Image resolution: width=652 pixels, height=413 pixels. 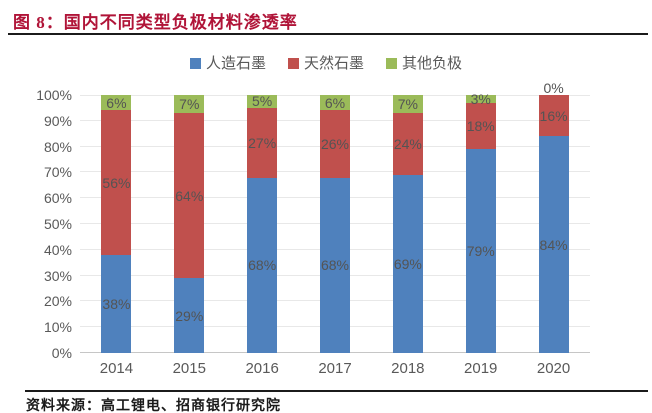 What do you see at coordinates (57, 249) in the screenshot?
I see `y-tick-label: 40%` at bounding box center [57, 249].